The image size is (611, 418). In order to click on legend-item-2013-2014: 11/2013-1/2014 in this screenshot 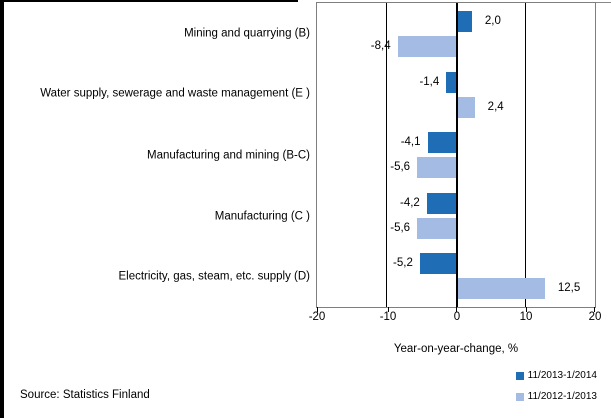, I will do `click(556, 375)`.